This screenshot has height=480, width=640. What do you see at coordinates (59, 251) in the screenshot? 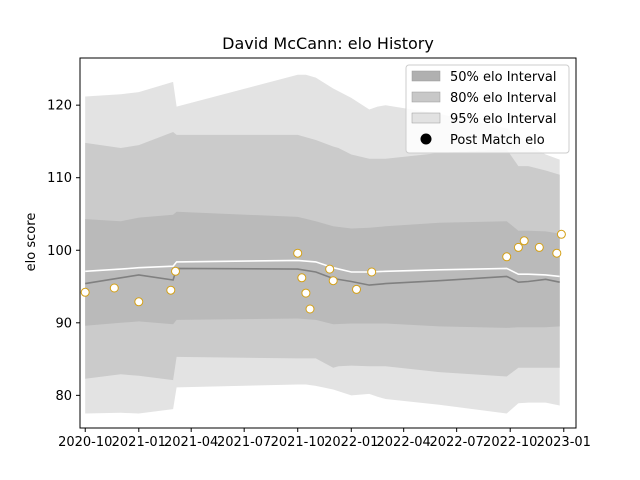
I see `y-tick-label: 100` at bounding box center [59, 251].